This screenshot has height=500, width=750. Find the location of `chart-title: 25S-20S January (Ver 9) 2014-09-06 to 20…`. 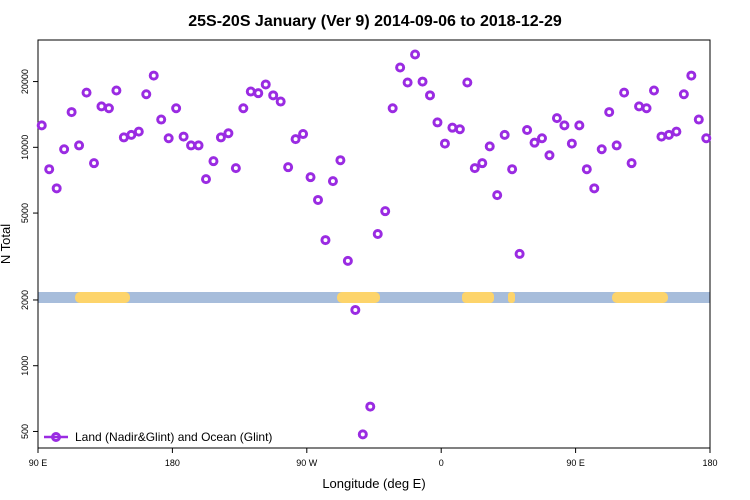

chart-title: 25S-20S January (Ver 9) 2014-09-06 to 20… is located at coordinates (375, 21).